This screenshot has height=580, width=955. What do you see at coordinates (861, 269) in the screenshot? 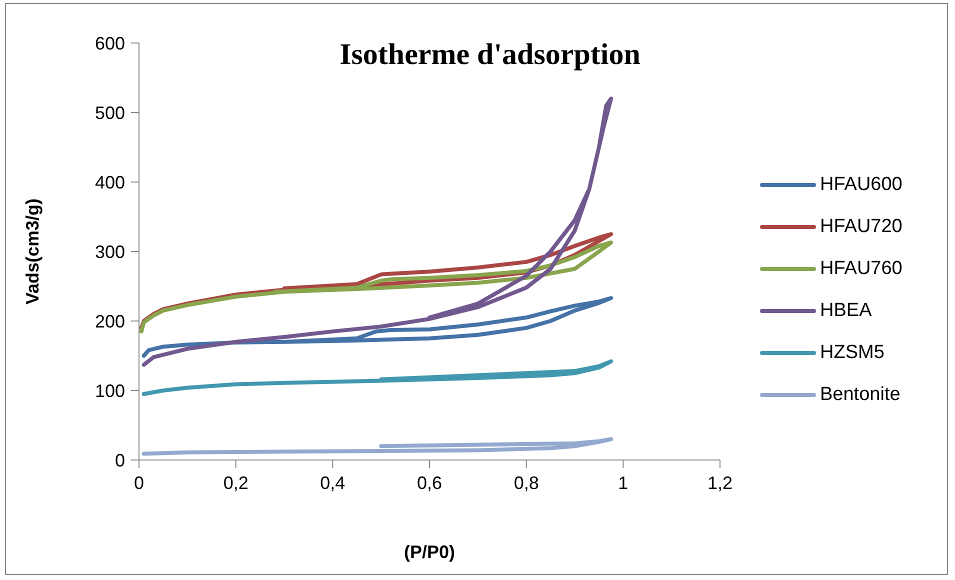
I see `legend-label: HFAU760` at bounding box center [861, 269].